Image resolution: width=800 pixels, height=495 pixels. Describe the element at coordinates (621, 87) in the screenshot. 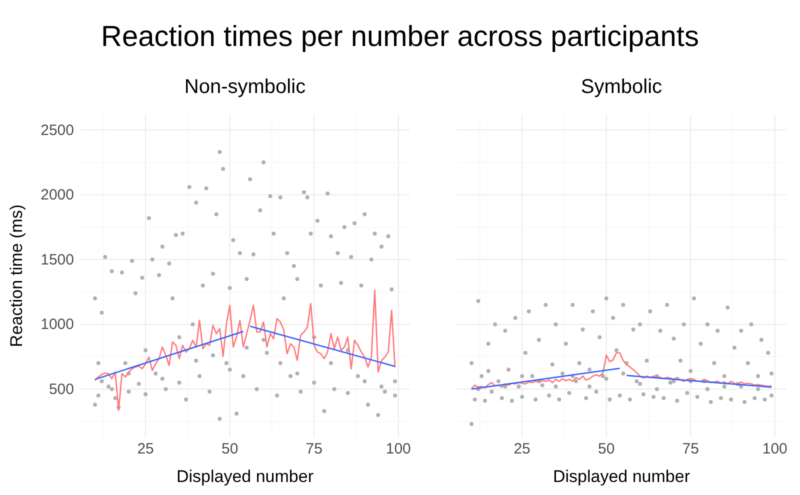

I see `chart-title: Symbolic` at that location.